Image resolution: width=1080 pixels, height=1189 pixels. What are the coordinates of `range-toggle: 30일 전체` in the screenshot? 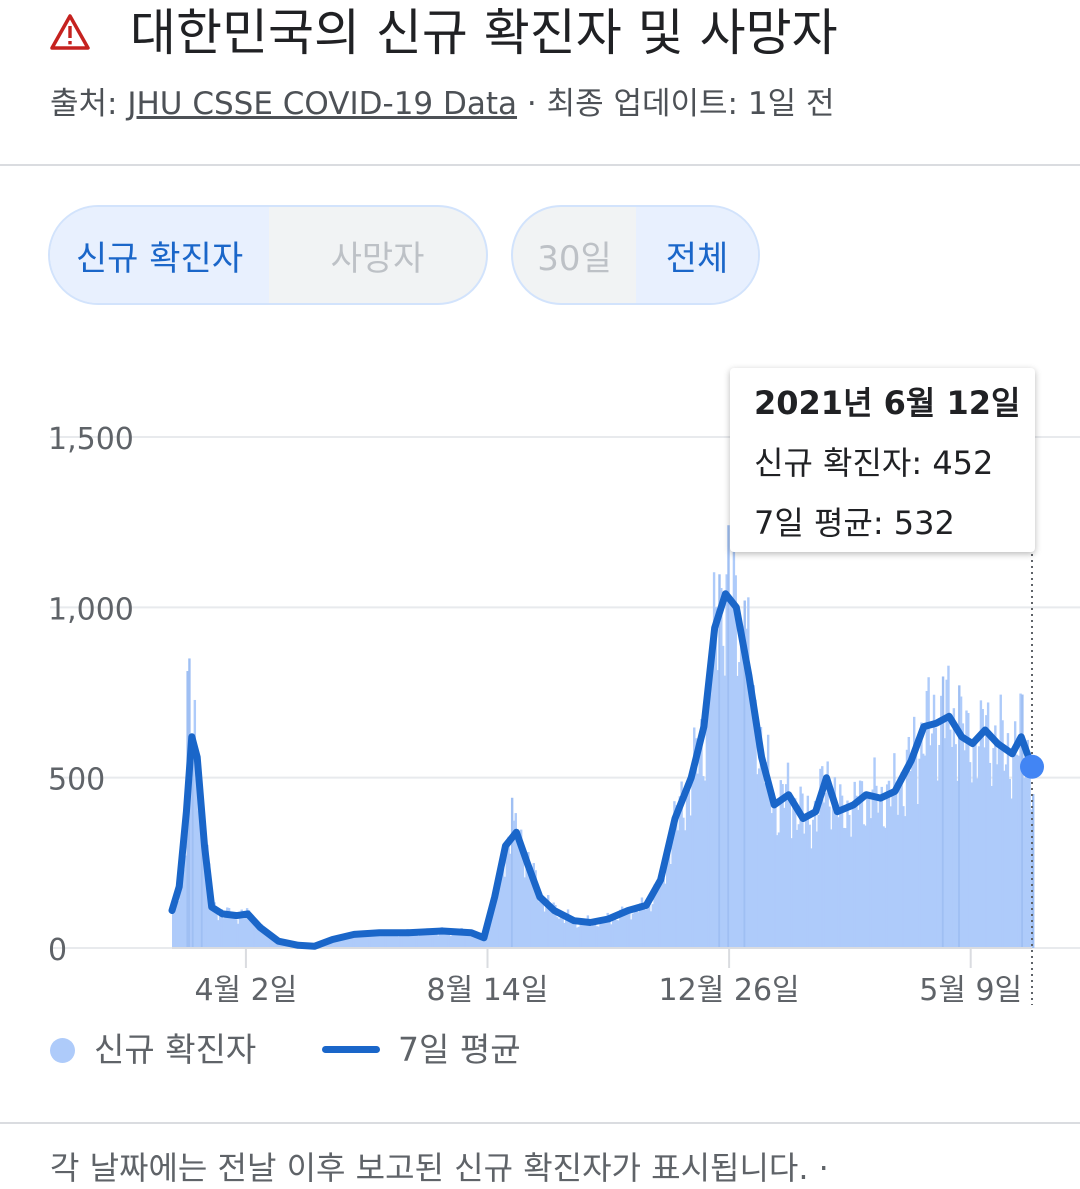 It's located at (635, 255).